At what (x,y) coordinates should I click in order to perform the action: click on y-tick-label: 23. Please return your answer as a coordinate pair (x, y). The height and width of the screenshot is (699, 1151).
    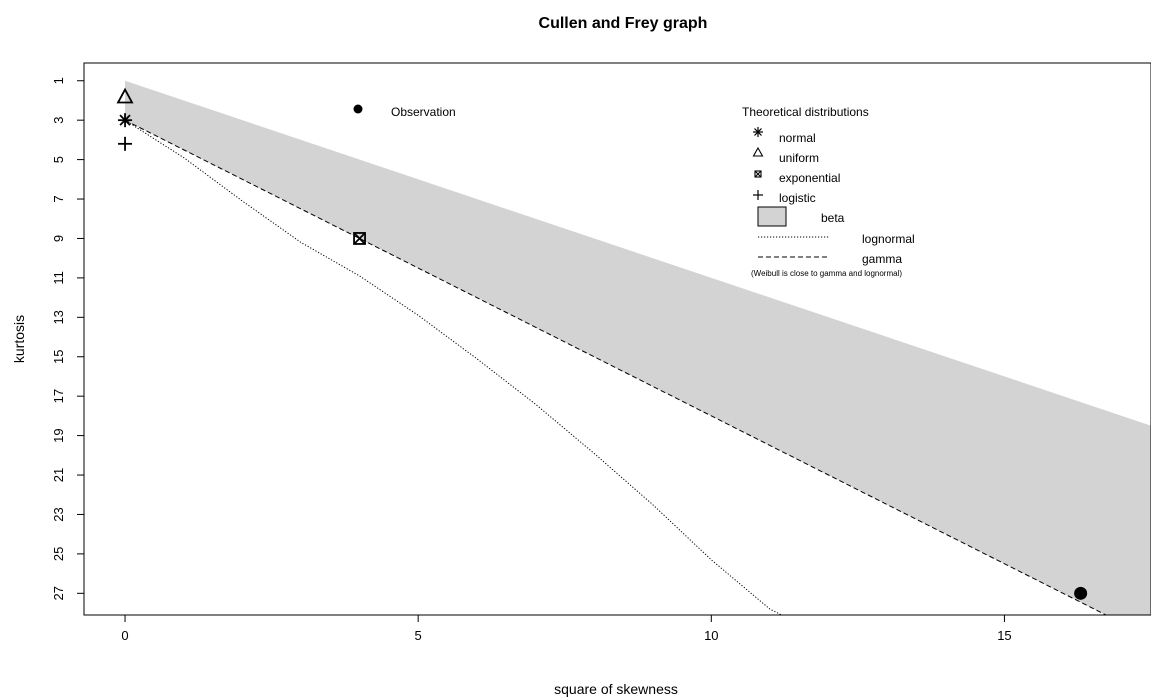
    Looking at the image, I should click on (58, 514).